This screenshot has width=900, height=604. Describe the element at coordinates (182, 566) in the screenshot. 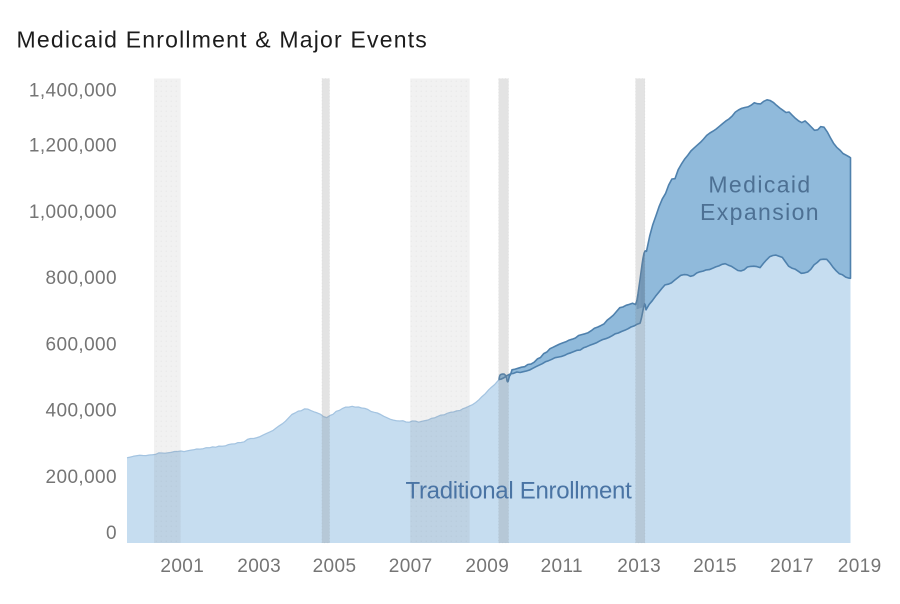

I see `svg-text: 2001` at that location.